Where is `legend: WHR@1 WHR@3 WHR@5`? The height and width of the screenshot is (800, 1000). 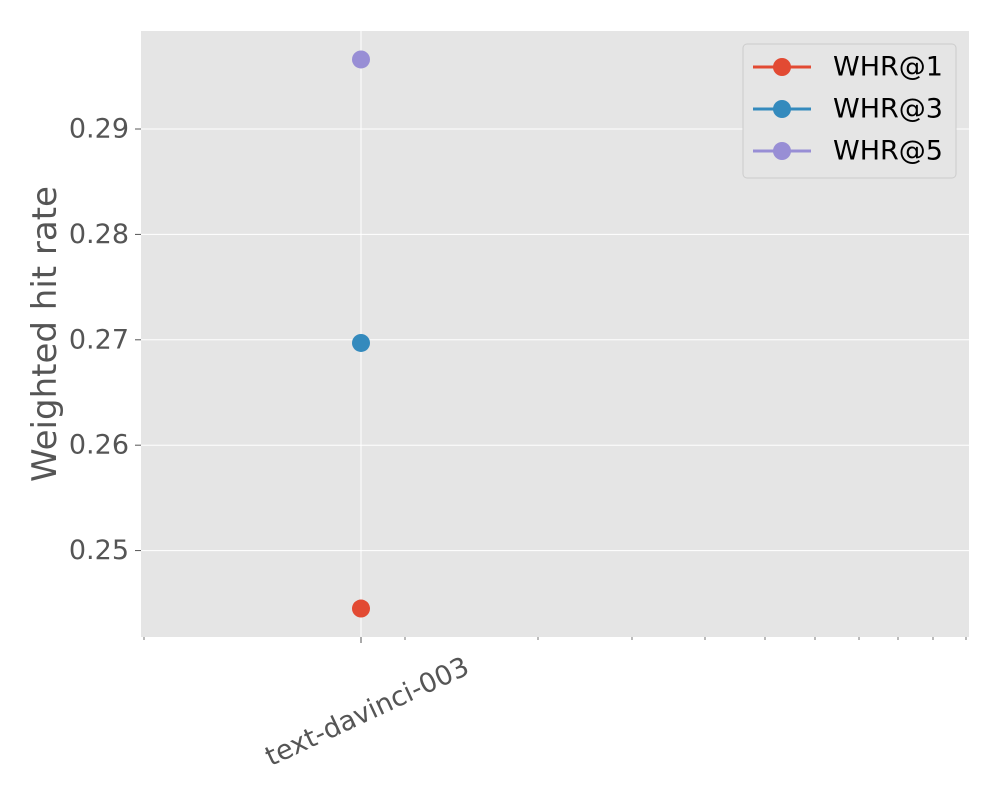
legend: WHR@1 WHR@3 WHR@5 is located at coordinates (849, 111).